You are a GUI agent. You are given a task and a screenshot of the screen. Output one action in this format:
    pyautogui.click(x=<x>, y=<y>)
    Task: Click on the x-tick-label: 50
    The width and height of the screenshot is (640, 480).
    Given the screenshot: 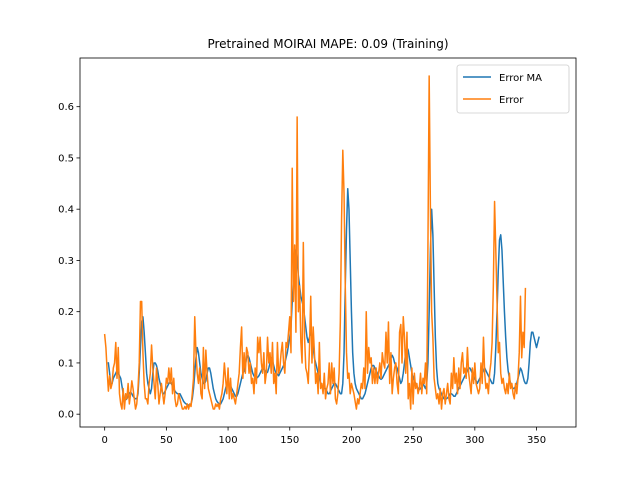 What is the action you would take?
    pyautogui.click(x=166, y=440)
    